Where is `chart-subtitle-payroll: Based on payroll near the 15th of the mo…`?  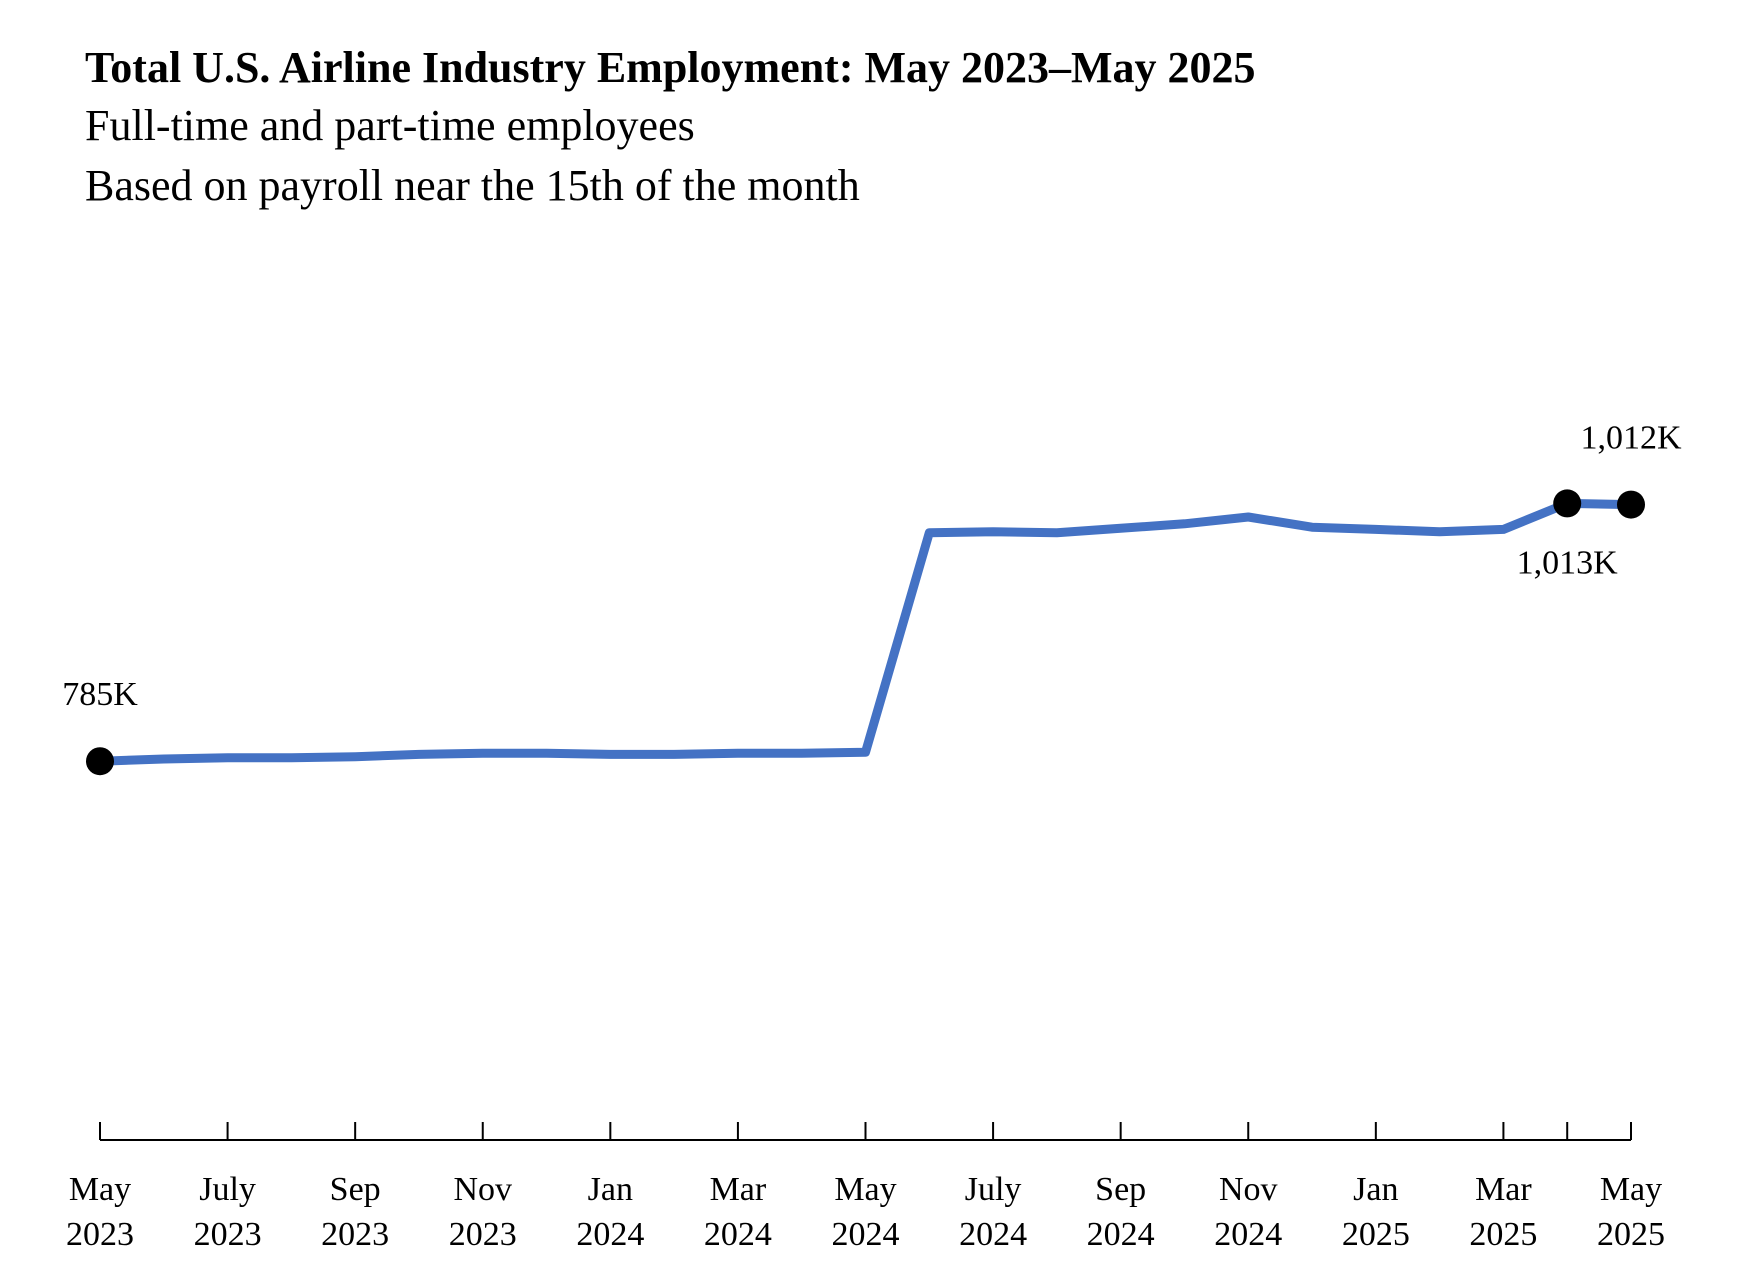
chart-subtitle-payroll: Based on payroll near the 15th of the mo… is located at coordinates (472, 185).